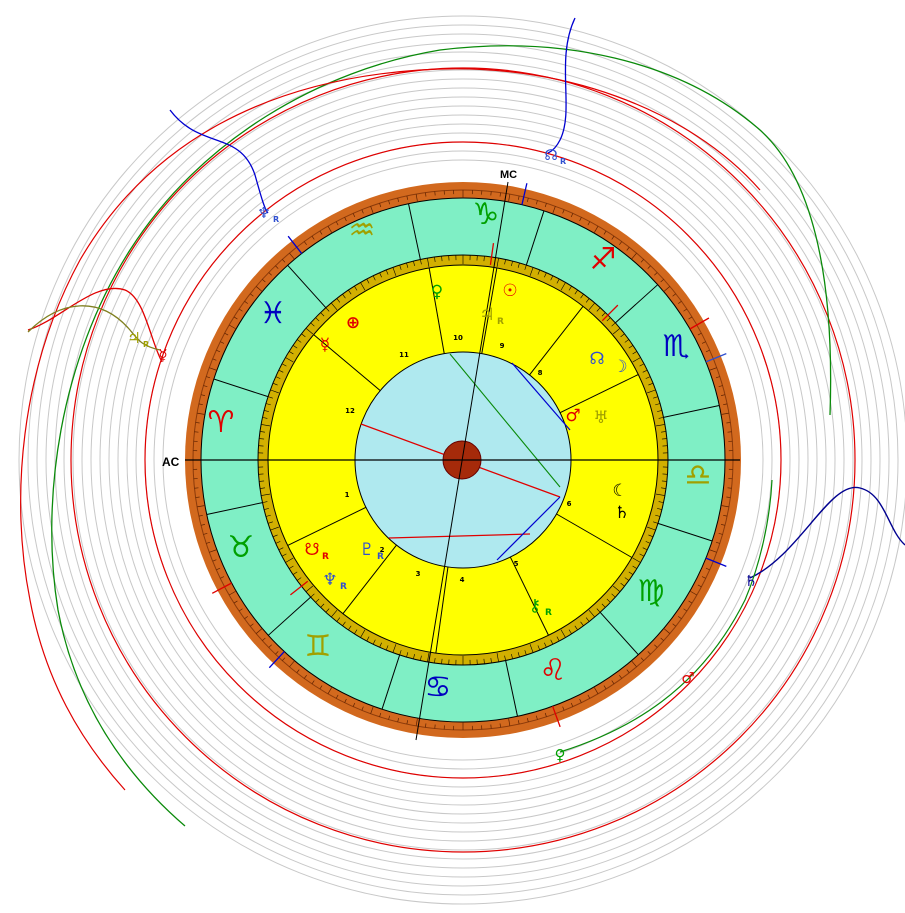 The width and height of the screenshot is (905, 913). I want to click on outer-mars-outer-icon: ♂, so click(687, 678).